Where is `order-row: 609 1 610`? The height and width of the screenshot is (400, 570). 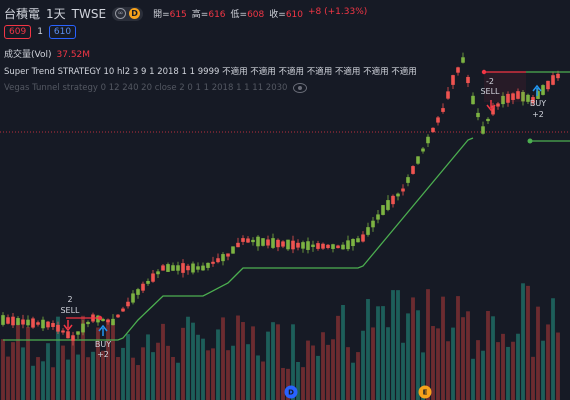 order-row: 609 1 610 is located at coordinates (40, 32).